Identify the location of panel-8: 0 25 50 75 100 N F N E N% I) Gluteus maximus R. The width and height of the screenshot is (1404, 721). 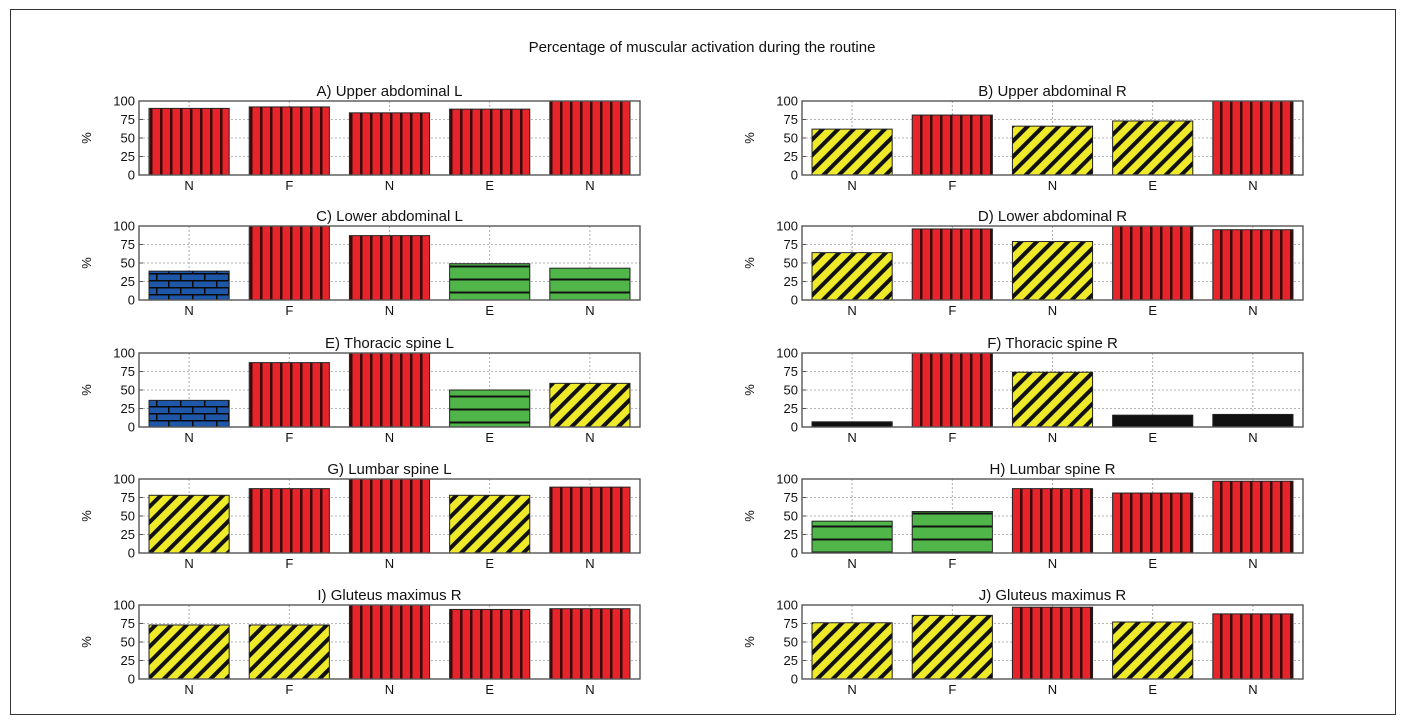
(360, 642).